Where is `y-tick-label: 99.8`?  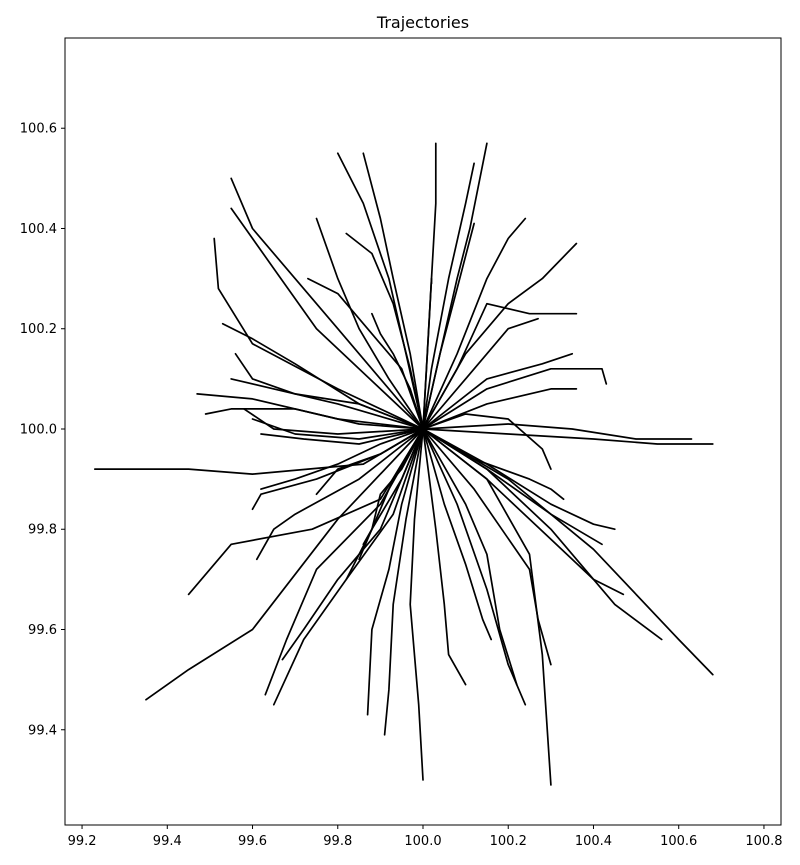
y-tick-label: 99.8 is located at coordinates (42, 530).